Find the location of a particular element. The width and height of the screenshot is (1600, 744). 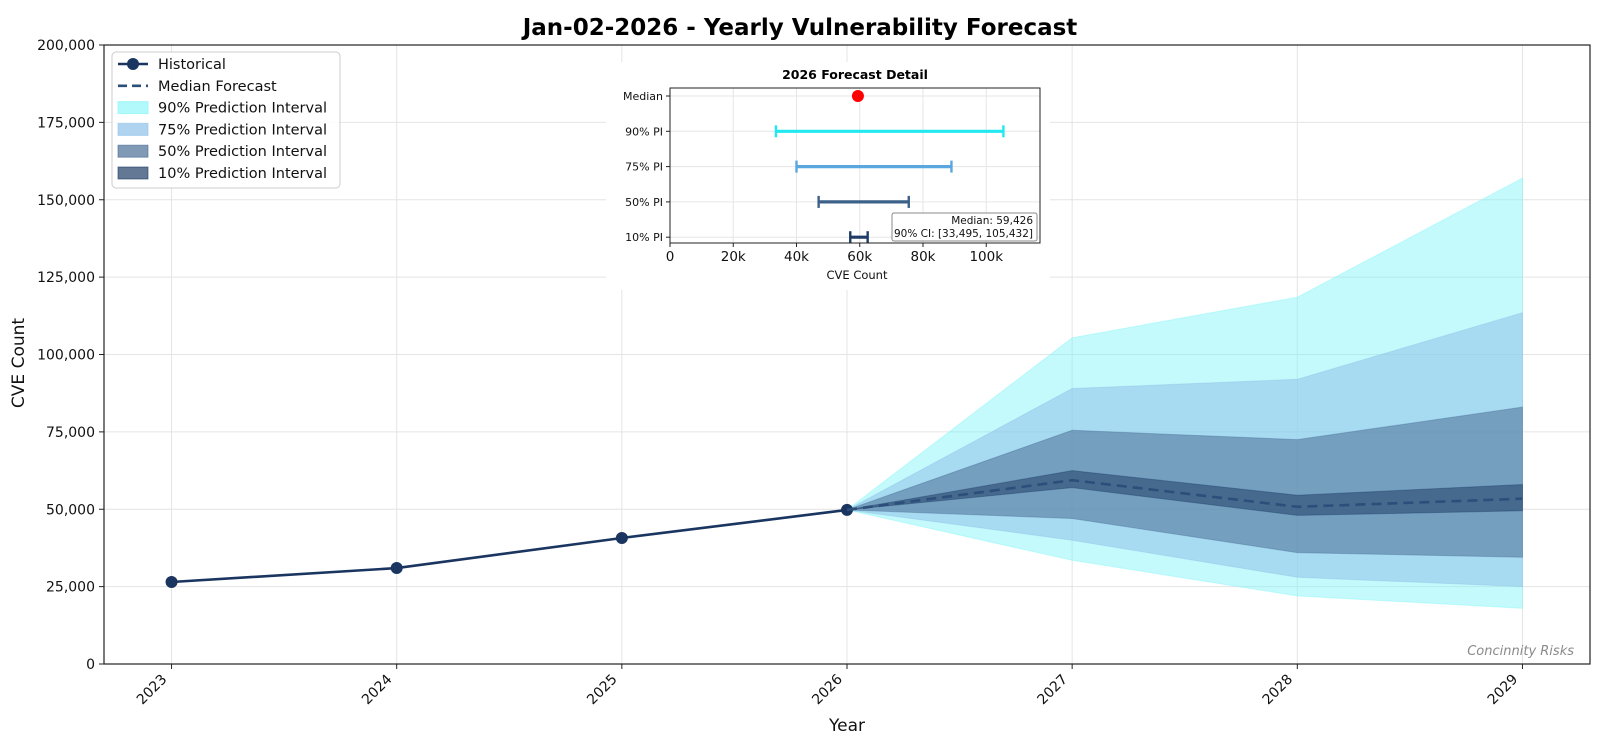

inset-background is located at coordinates (828, 176).